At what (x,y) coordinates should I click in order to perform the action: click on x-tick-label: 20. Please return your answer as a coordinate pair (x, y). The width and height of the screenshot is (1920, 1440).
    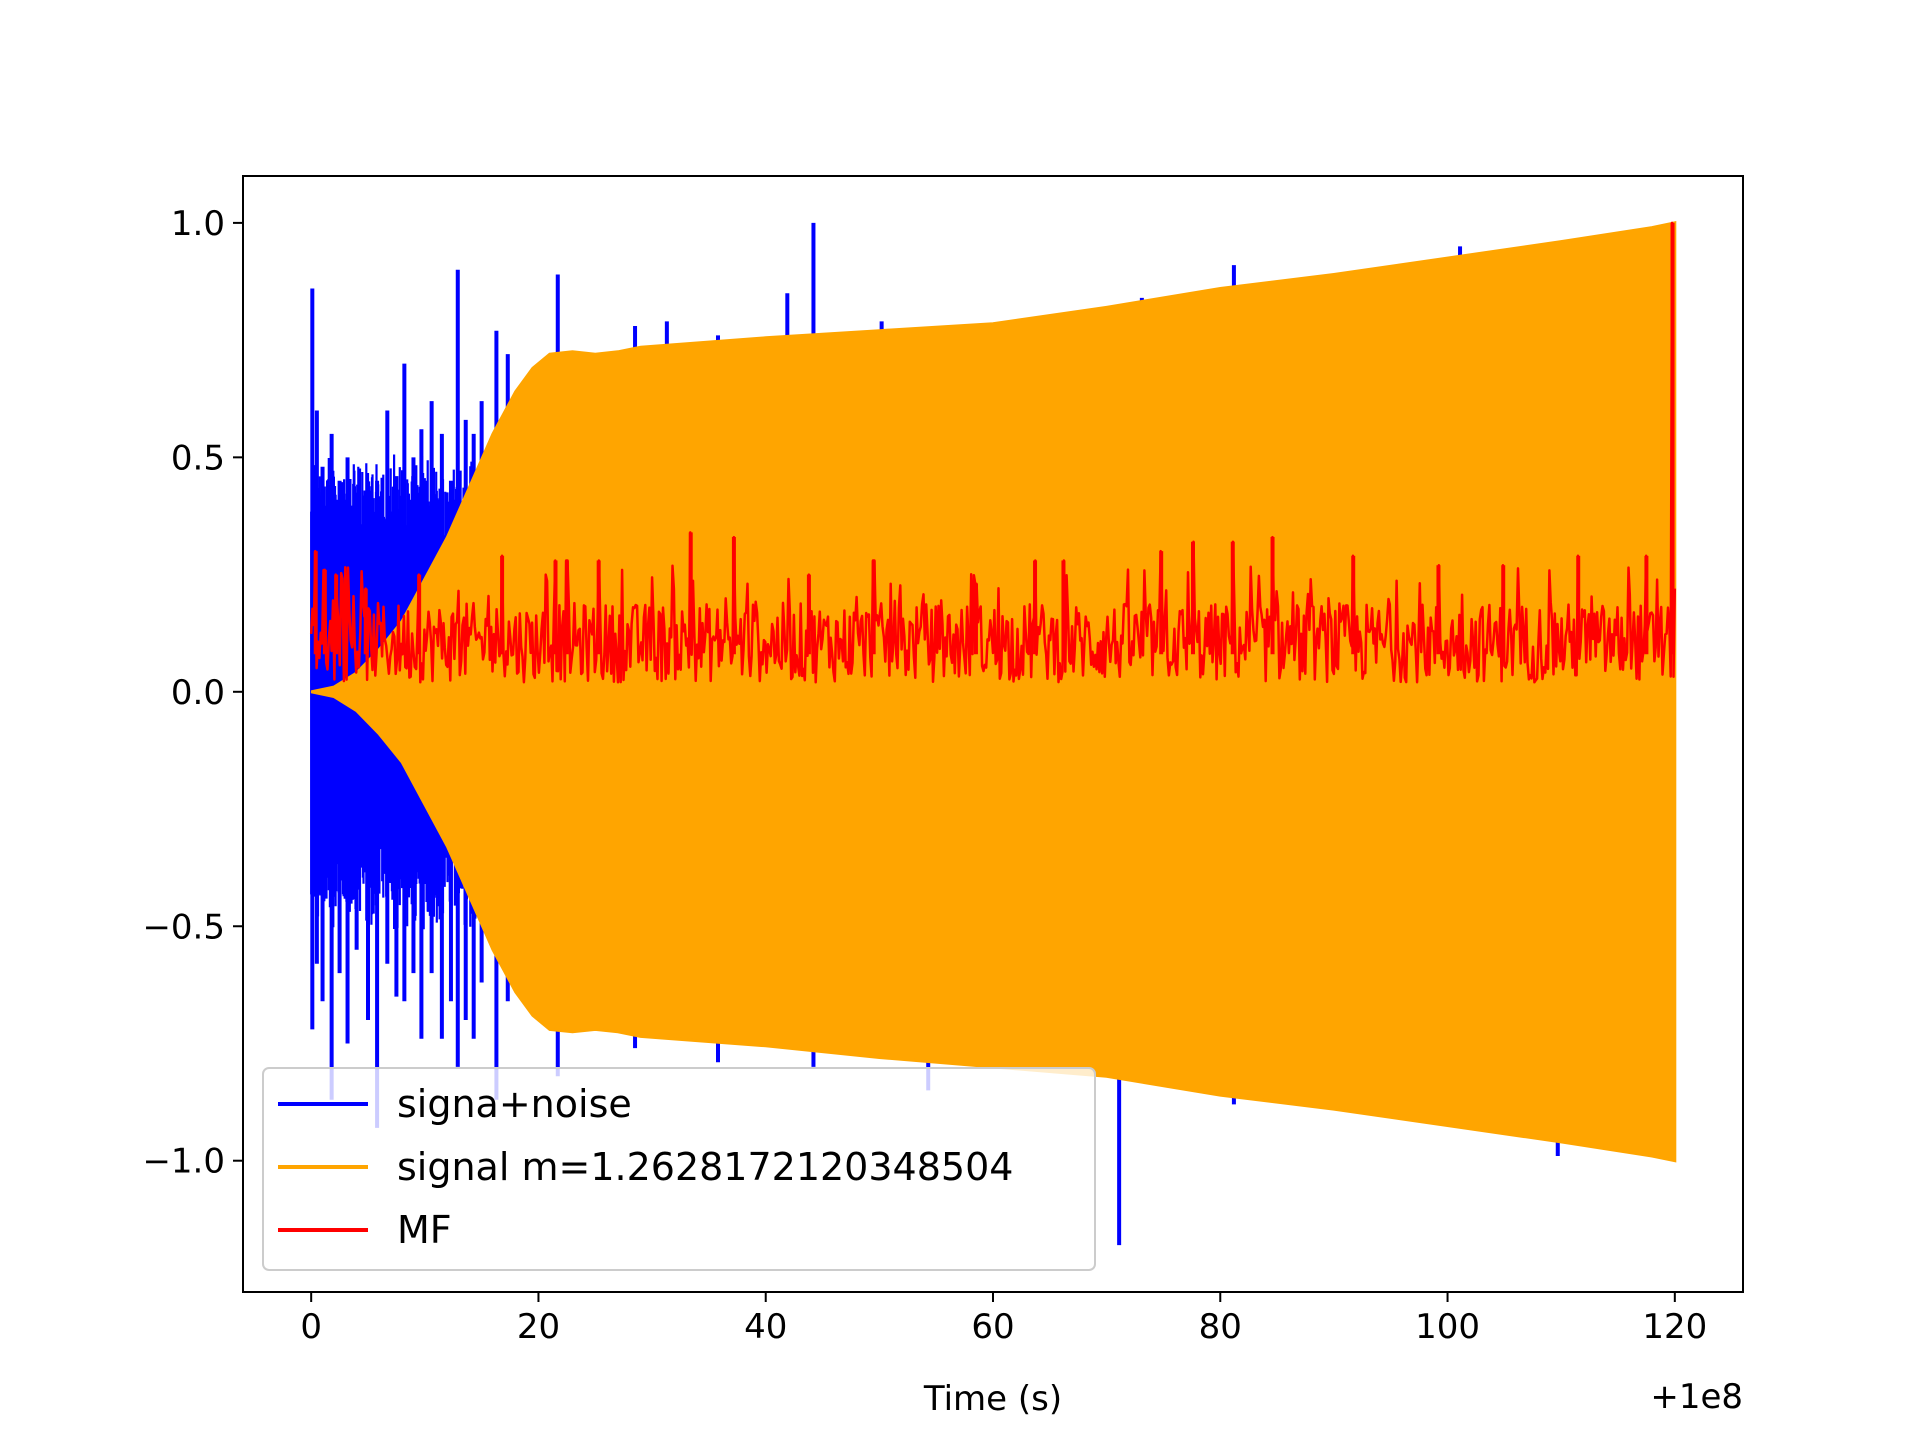
    Looking at the image, I should click on (538, 1327).